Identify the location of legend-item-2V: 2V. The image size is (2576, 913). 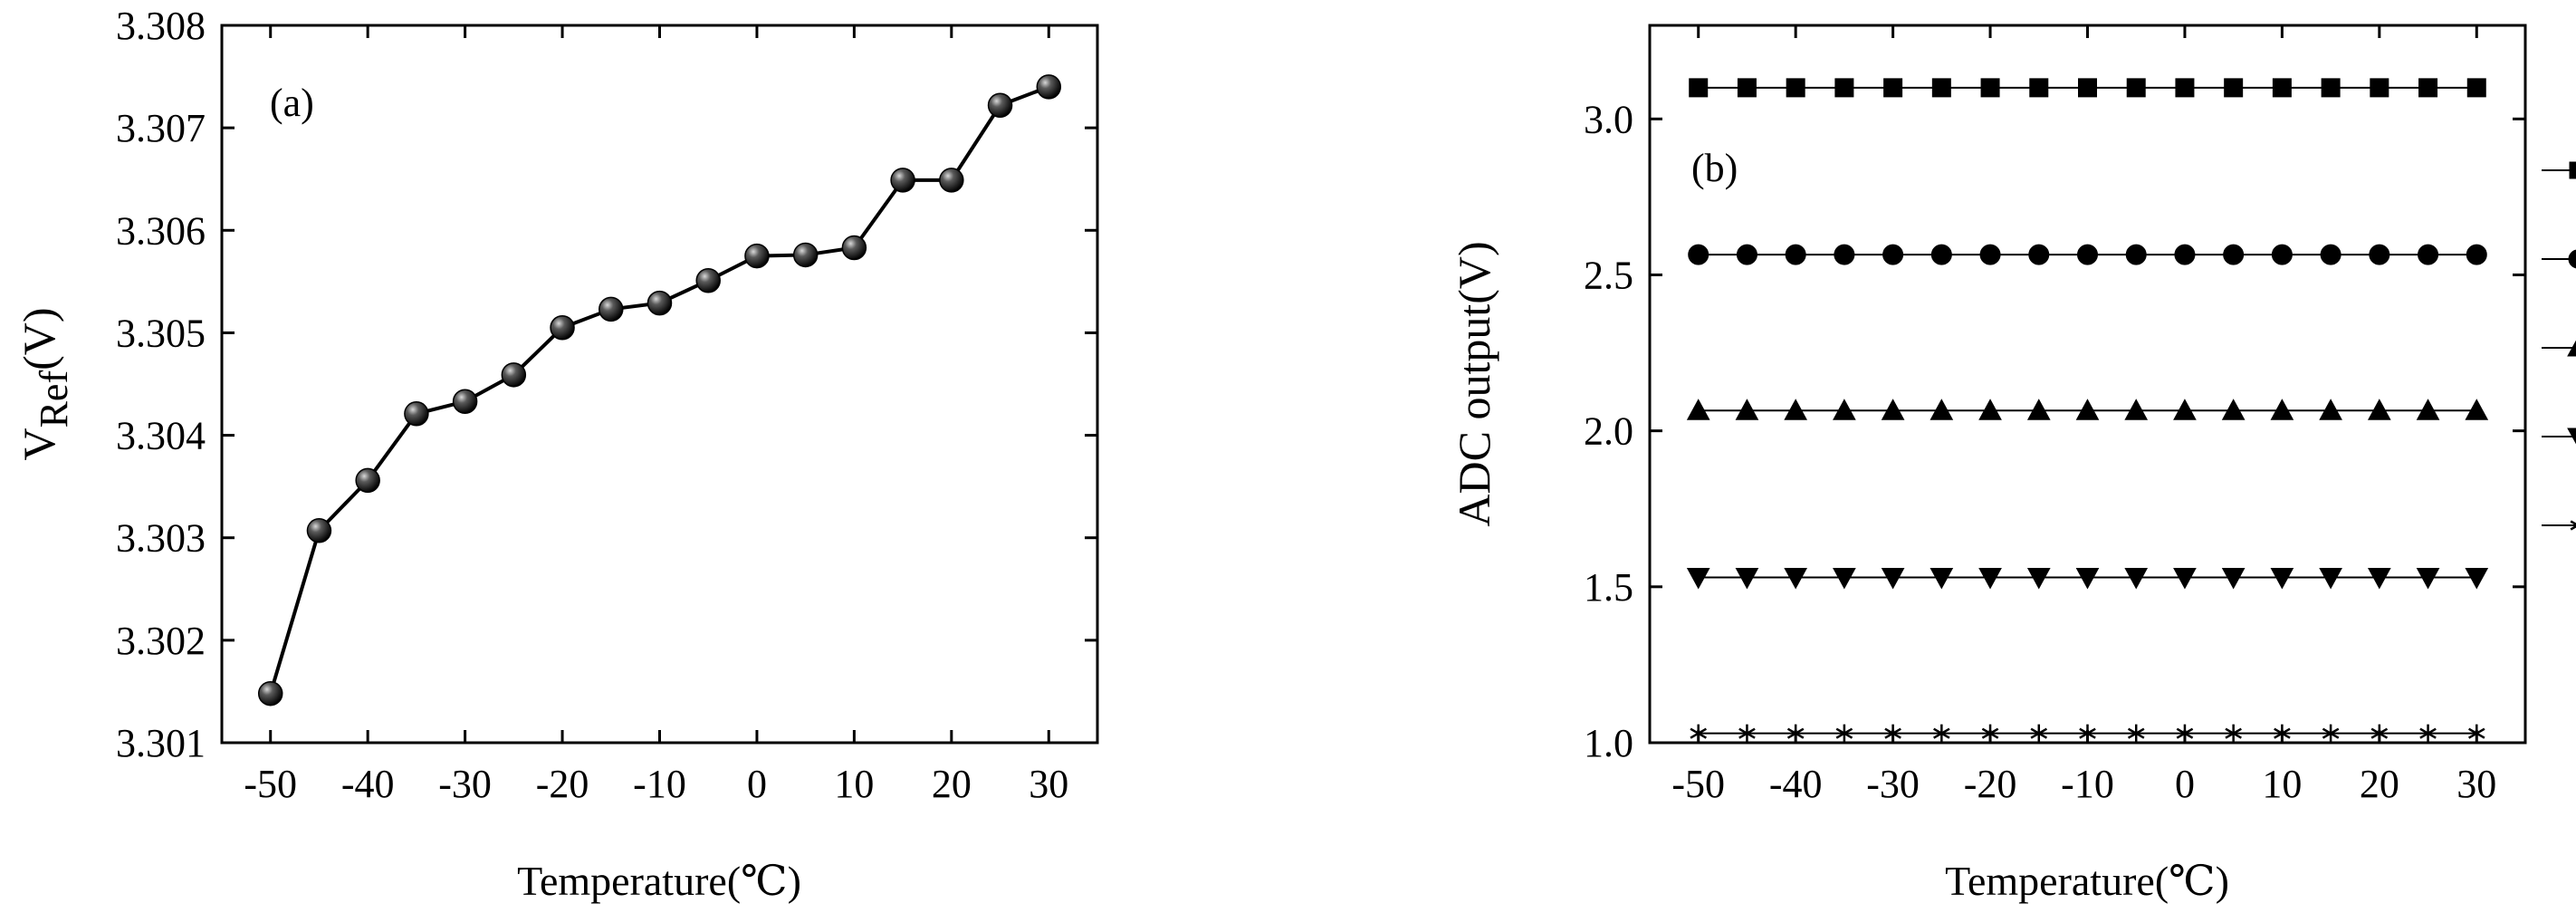
(2559, 349).